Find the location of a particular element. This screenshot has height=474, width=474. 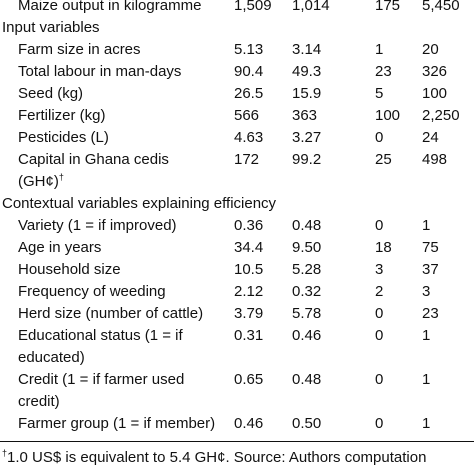

cell-value: 4.63 is located at coordinates (249, 137).